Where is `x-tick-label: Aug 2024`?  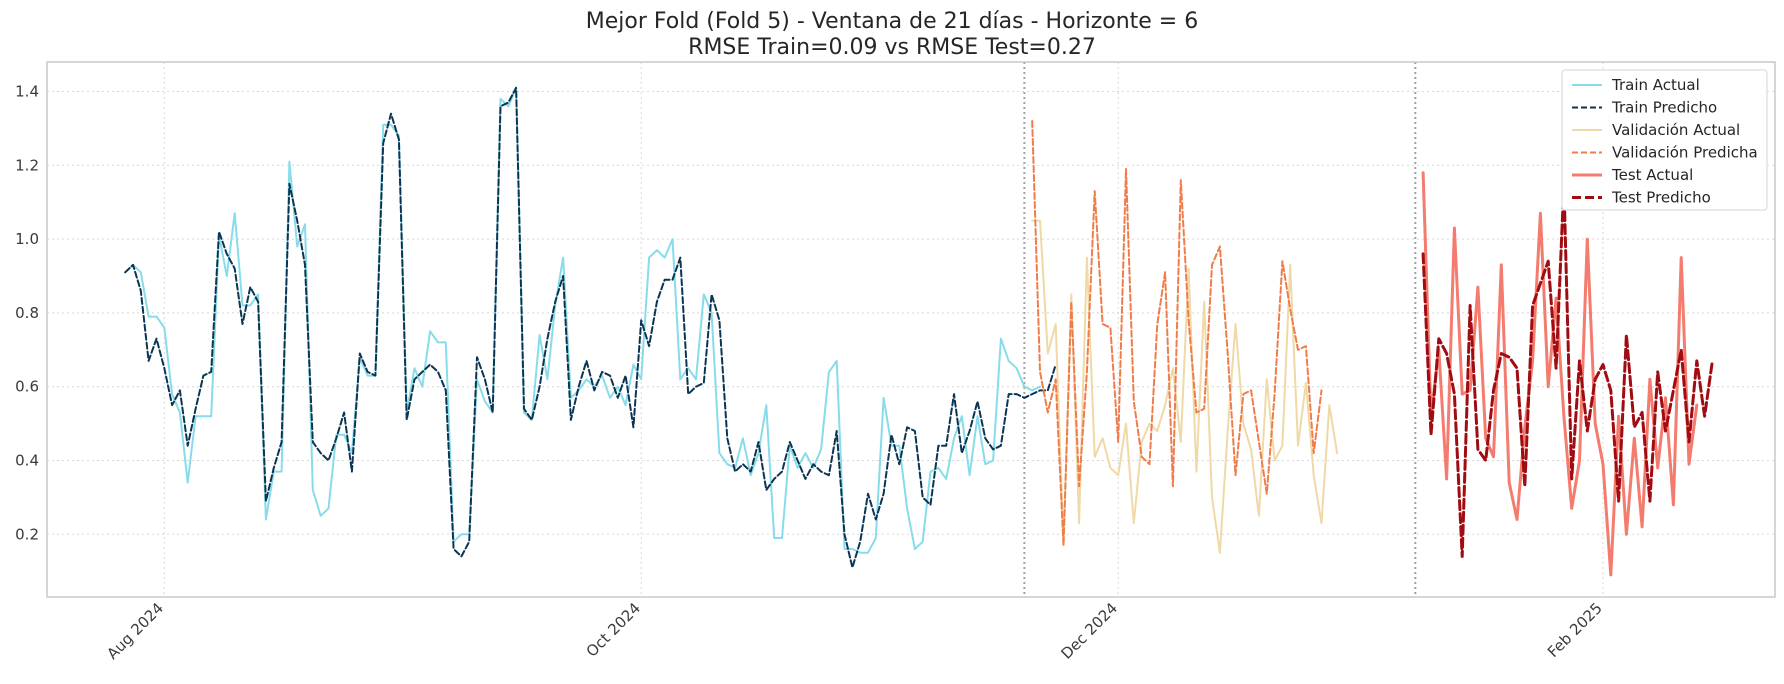
x-tick-label: Aug 2024 is located at coordinates (135, 631).